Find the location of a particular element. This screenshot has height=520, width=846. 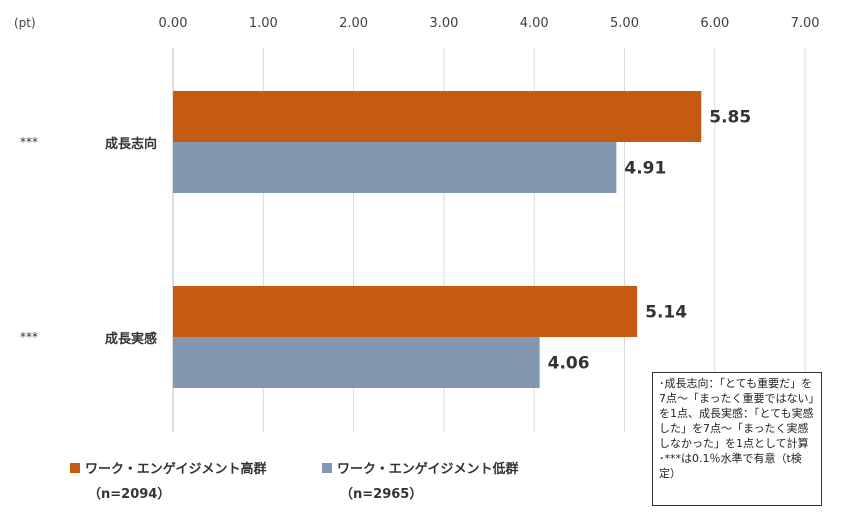

x-tick-label-5: 5.00 is located at coordinates (624, 23).